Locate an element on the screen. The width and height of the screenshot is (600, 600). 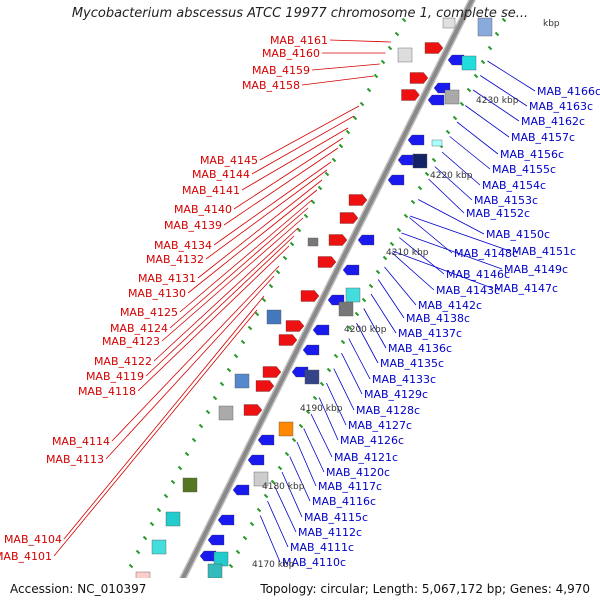
forward-gene-label: MAB_4101 is located at coordinates (26, 556).